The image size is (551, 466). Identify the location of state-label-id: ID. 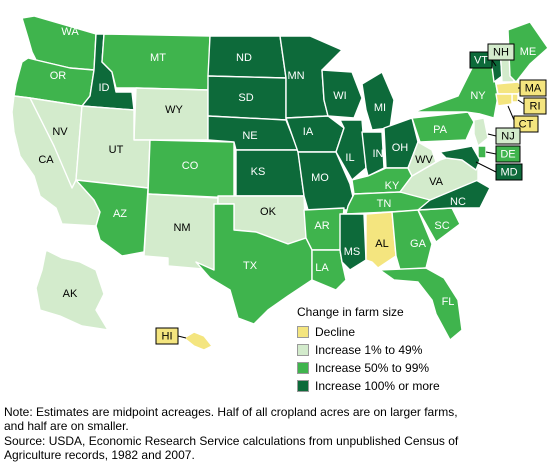
(104, 88).